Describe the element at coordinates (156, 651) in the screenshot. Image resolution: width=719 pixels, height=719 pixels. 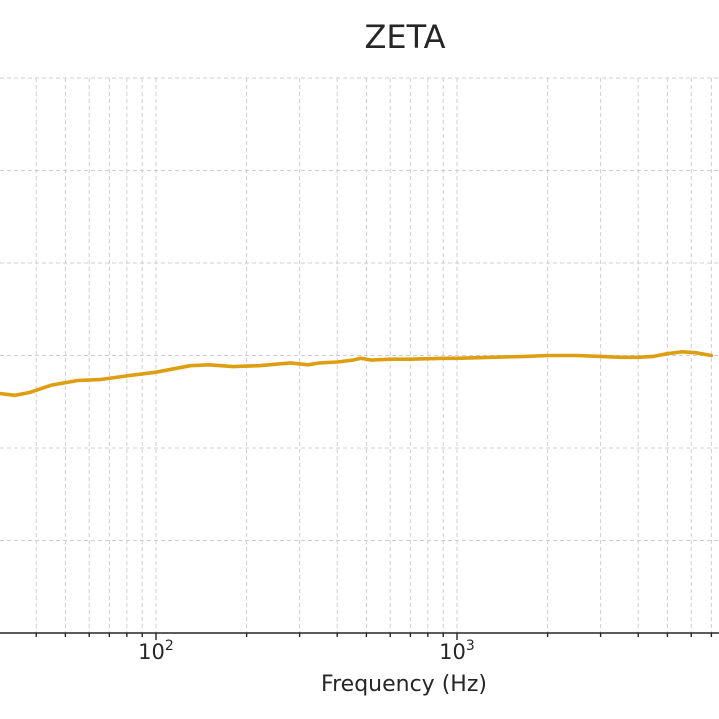
I see `x-tick-label: 102` at that location.